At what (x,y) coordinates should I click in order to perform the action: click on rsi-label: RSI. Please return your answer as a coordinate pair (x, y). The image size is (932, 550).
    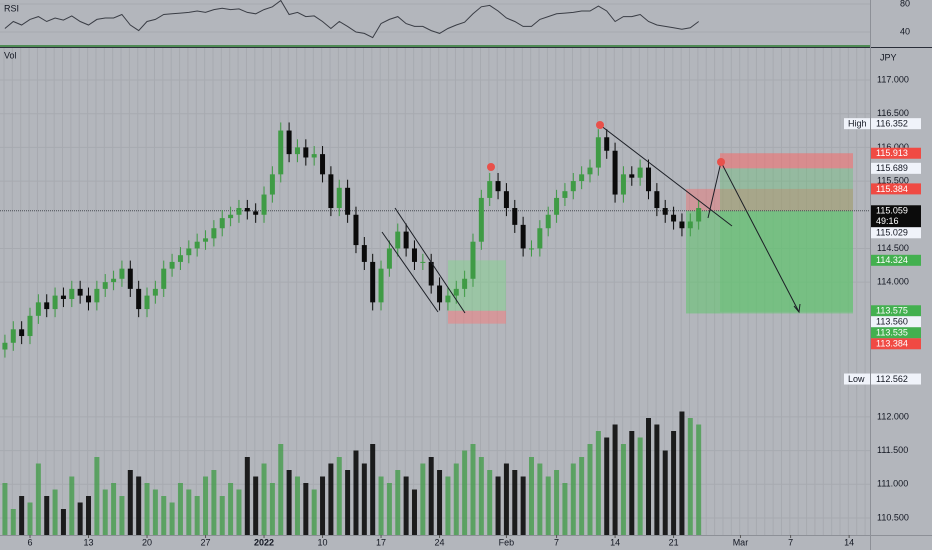
    Looking at the image, I should click on (11, 8).